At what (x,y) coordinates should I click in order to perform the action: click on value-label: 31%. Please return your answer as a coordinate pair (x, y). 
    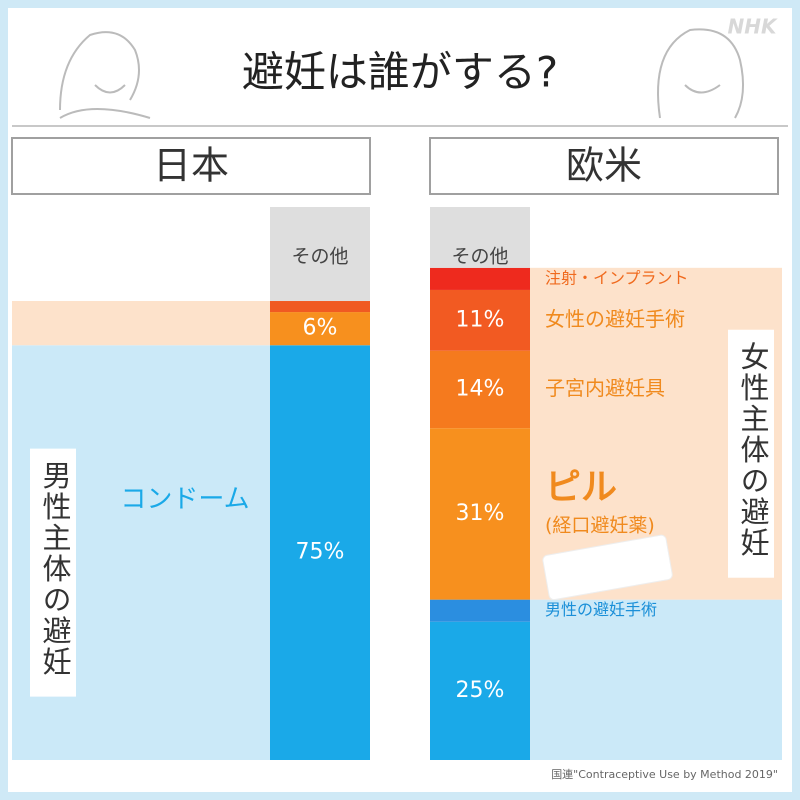
    Looking at the image, I should click on (480, 513).